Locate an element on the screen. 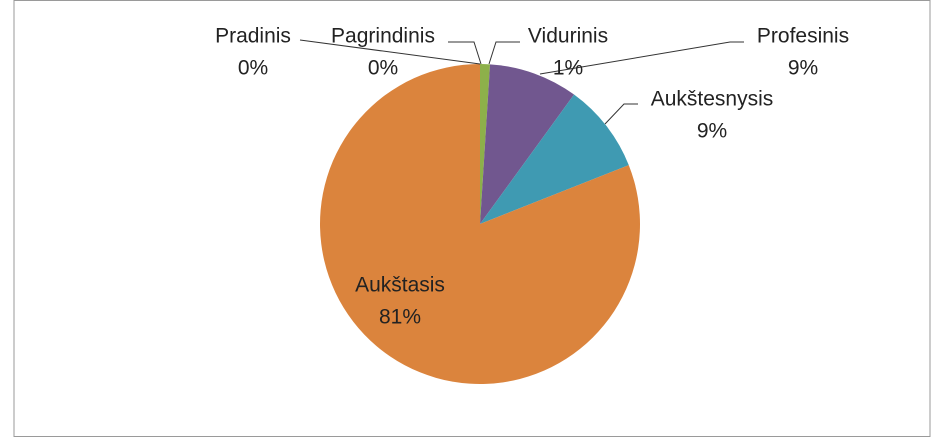 The width and height of the screenshot is (944, 439). slice-value-label: 1% is located at coordinates (568, 68).